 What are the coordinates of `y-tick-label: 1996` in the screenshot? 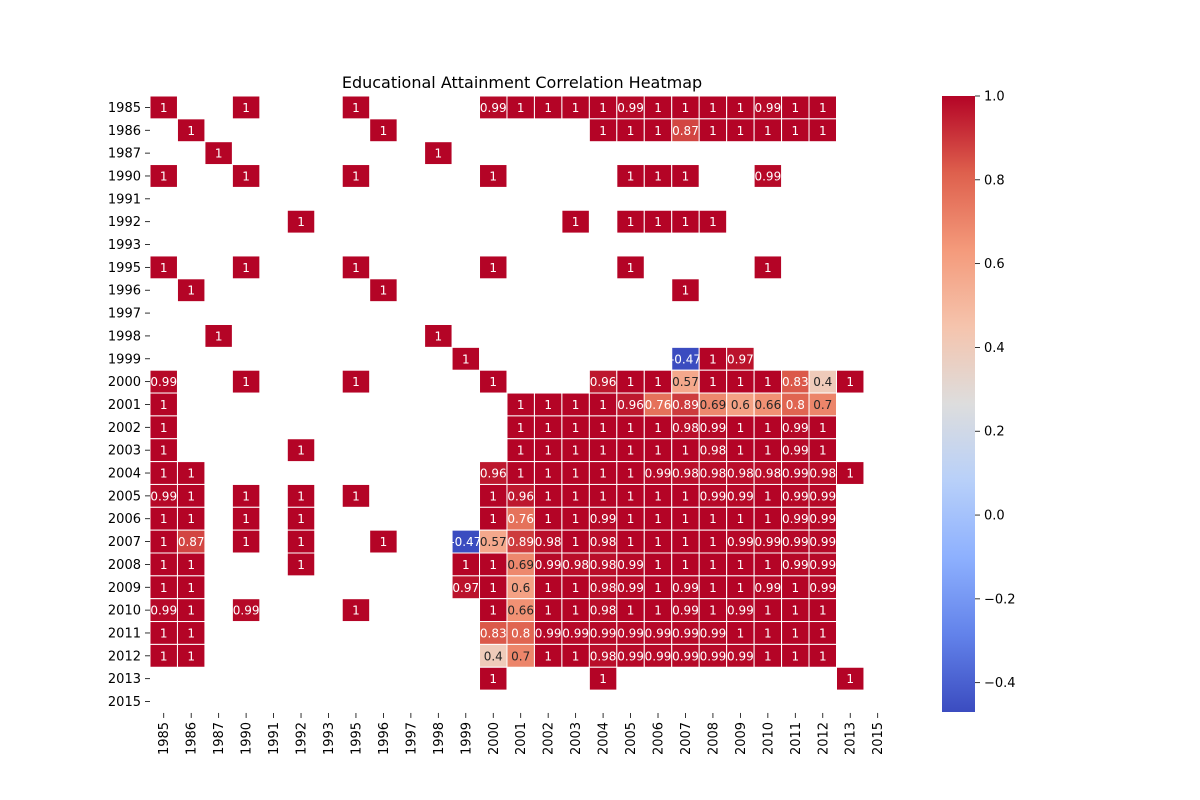 It's located at (124, 291).